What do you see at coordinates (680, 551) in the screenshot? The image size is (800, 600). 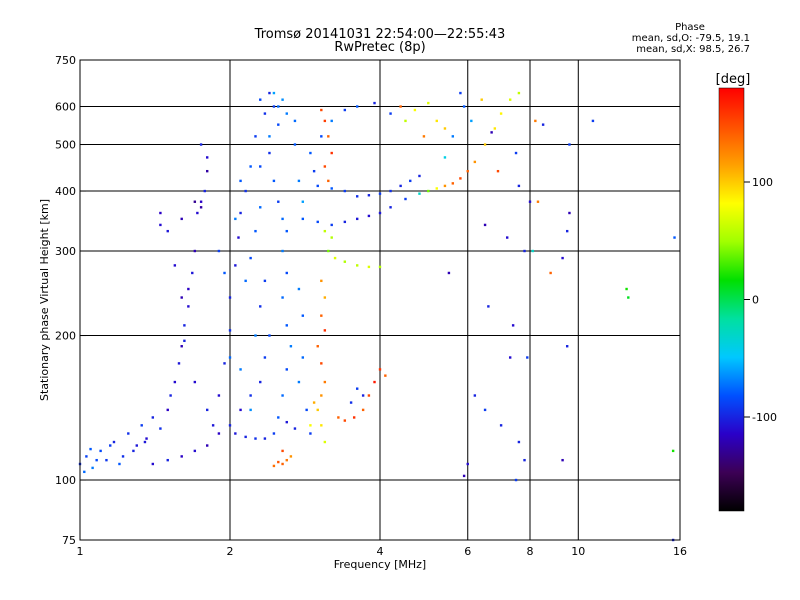 I see `x-tick-label: 16` at bounding box center [680, 551].